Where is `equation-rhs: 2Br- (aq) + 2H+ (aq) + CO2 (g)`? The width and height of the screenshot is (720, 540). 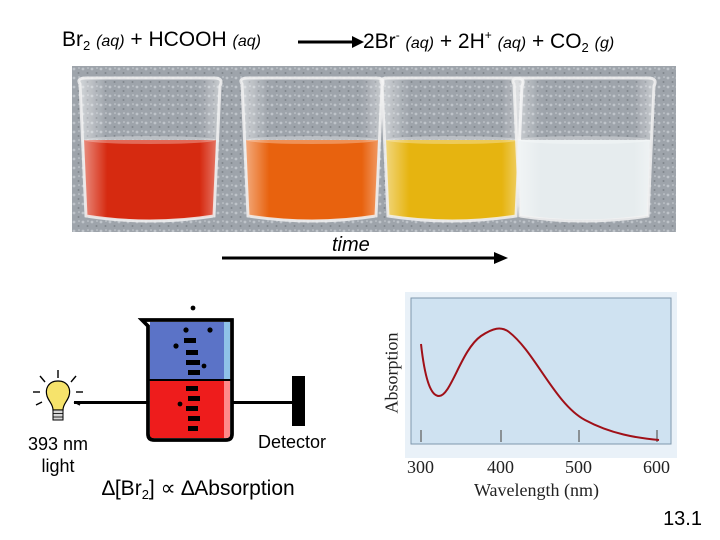 equation-rhs: 2Br- (aq) + 2H+ (aq) + CO2 (g) is located at coordinates (488, 41).